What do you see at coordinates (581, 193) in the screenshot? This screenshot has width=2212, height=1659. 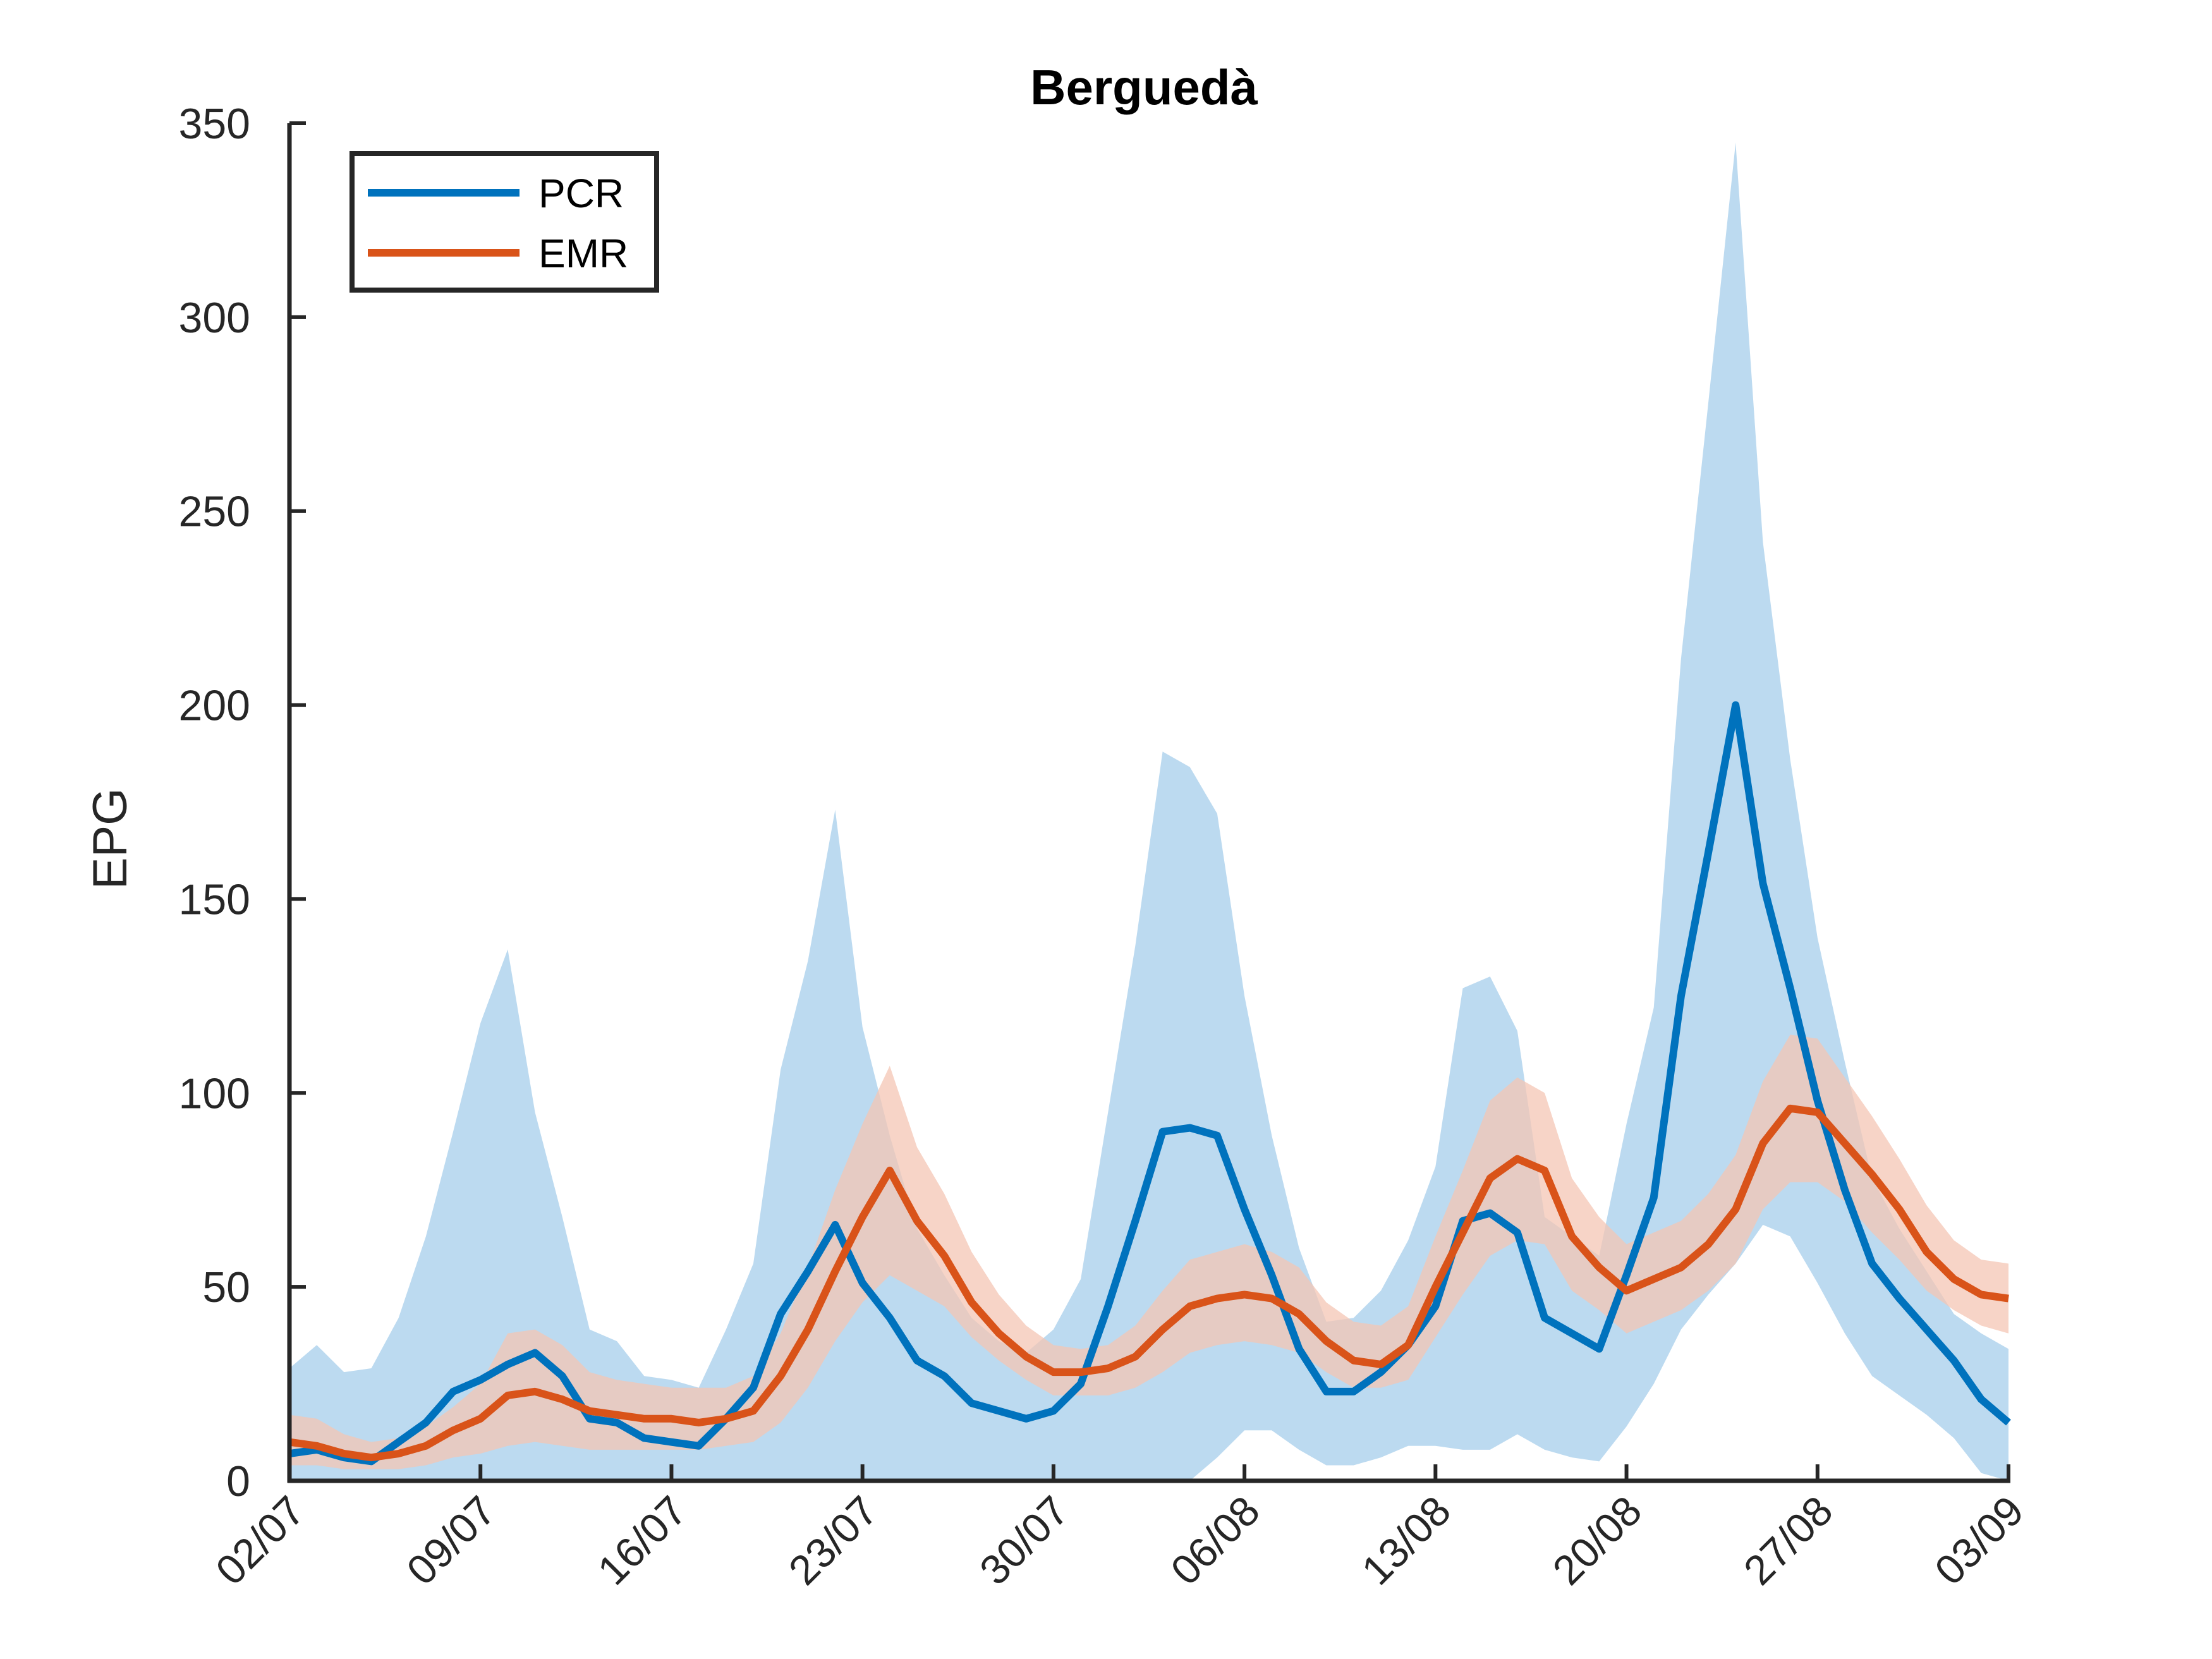 I see `legend-label-pcr: PCR` at bounding box center [581, 193].